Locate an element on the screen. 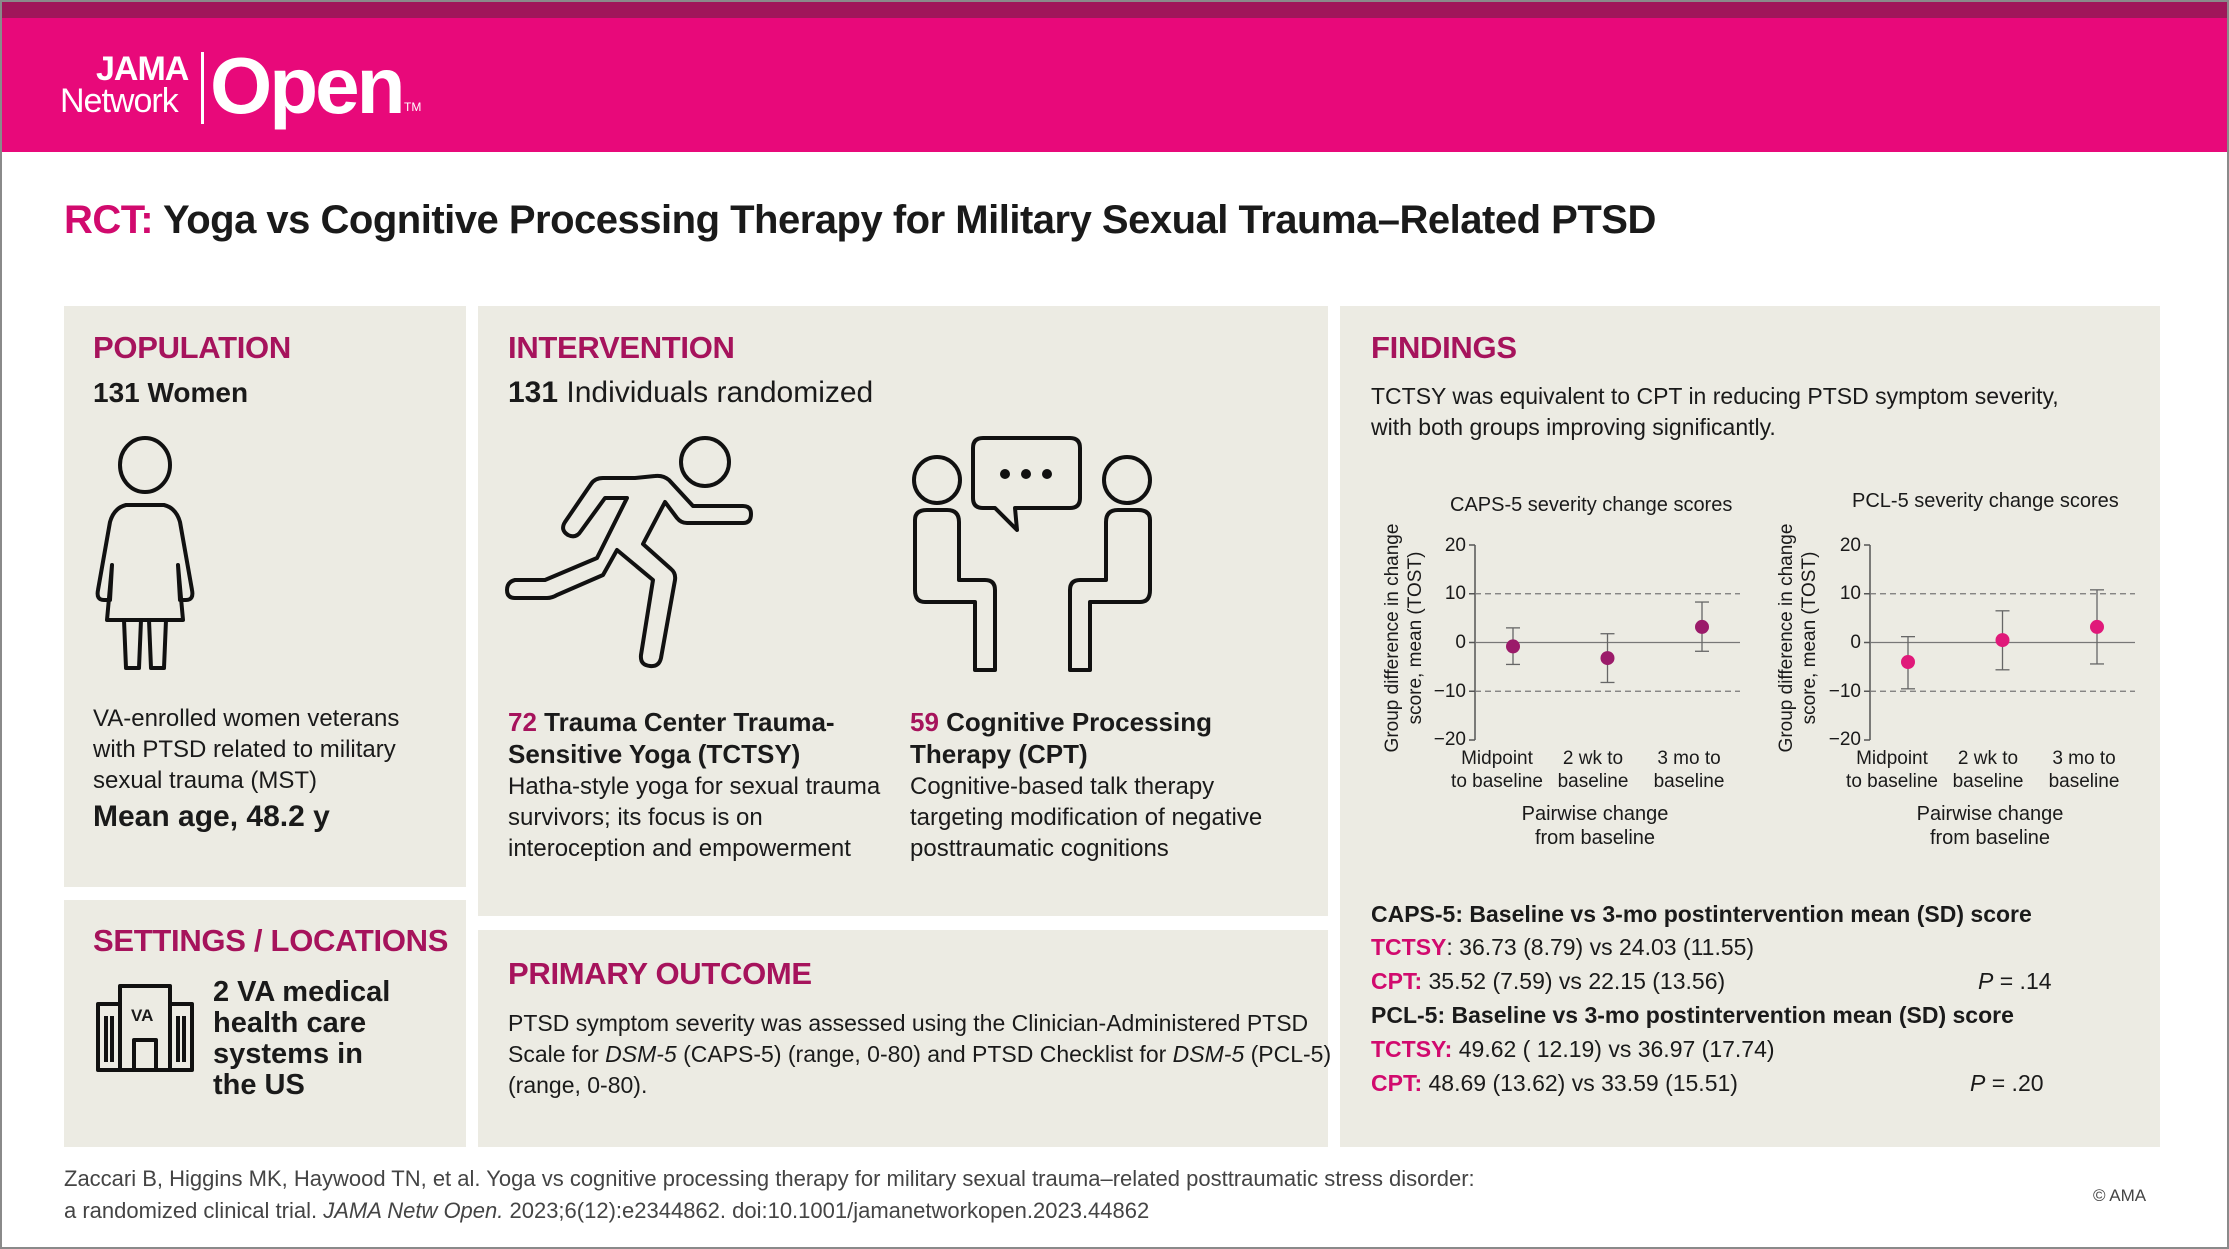 The height and width of the screenshot is (1249, 2229). pcl-cpt-row: CPT: 48.69 (13.62) vs 33.59 (15.51) is located at coordinates (1554, 1083).